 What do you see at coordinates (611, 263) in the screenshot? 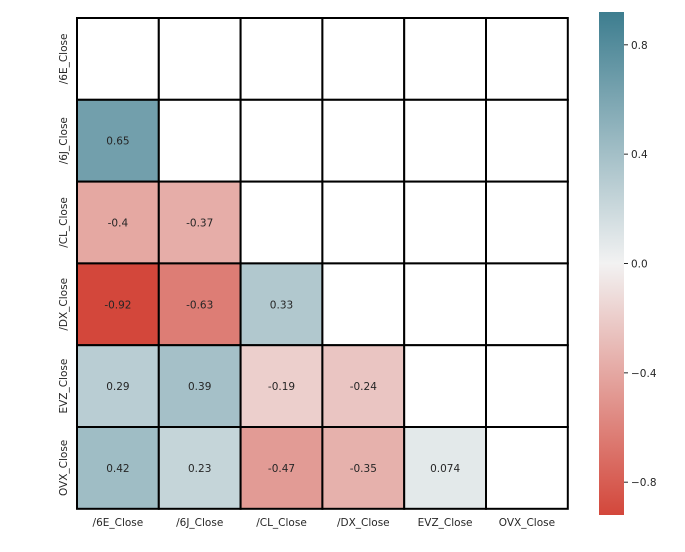
I see `colorbar-gradient` at bounding box center [611, 263].